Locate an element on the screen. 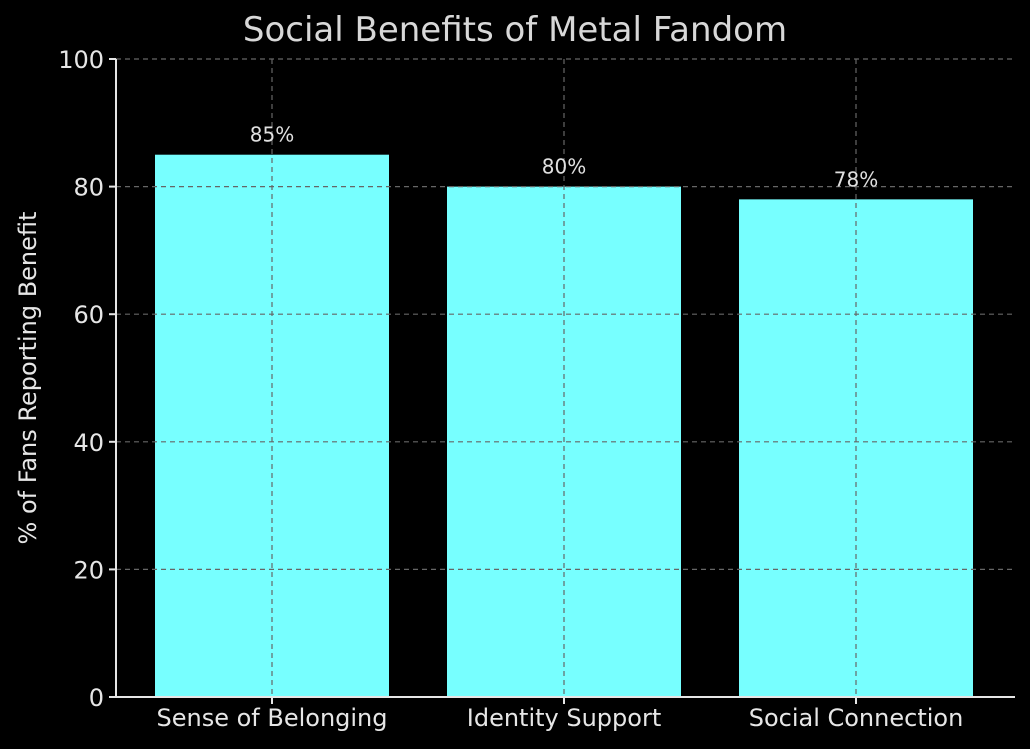 The height and width of the screenshot is (749, 1030). x-tick-label: Social Connection is located at coordinates (856, 718).